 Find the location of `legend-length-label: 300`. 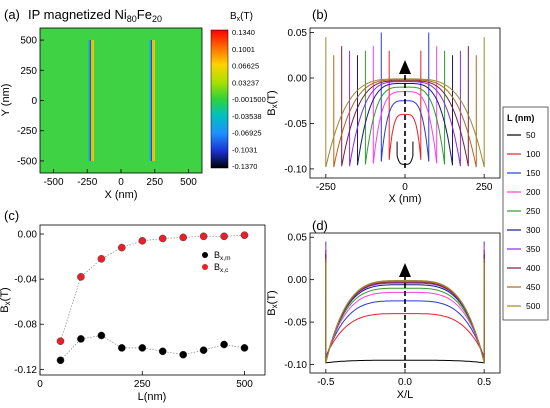

legend-length-label: 300 is located at coordinates (533, 230).